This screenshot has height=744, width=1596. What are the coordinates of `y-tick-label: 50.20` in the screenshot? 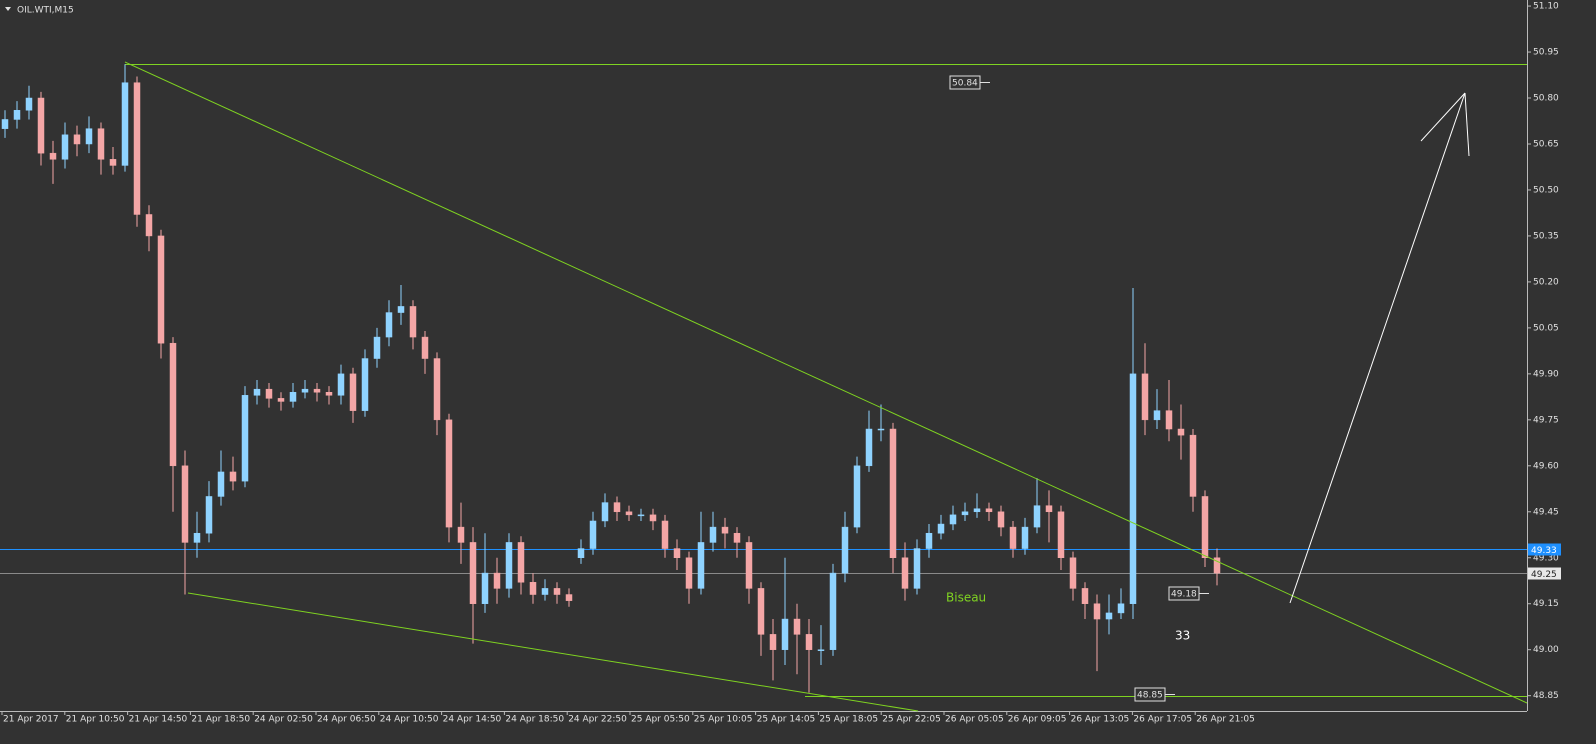 It's located at (1546, 282).